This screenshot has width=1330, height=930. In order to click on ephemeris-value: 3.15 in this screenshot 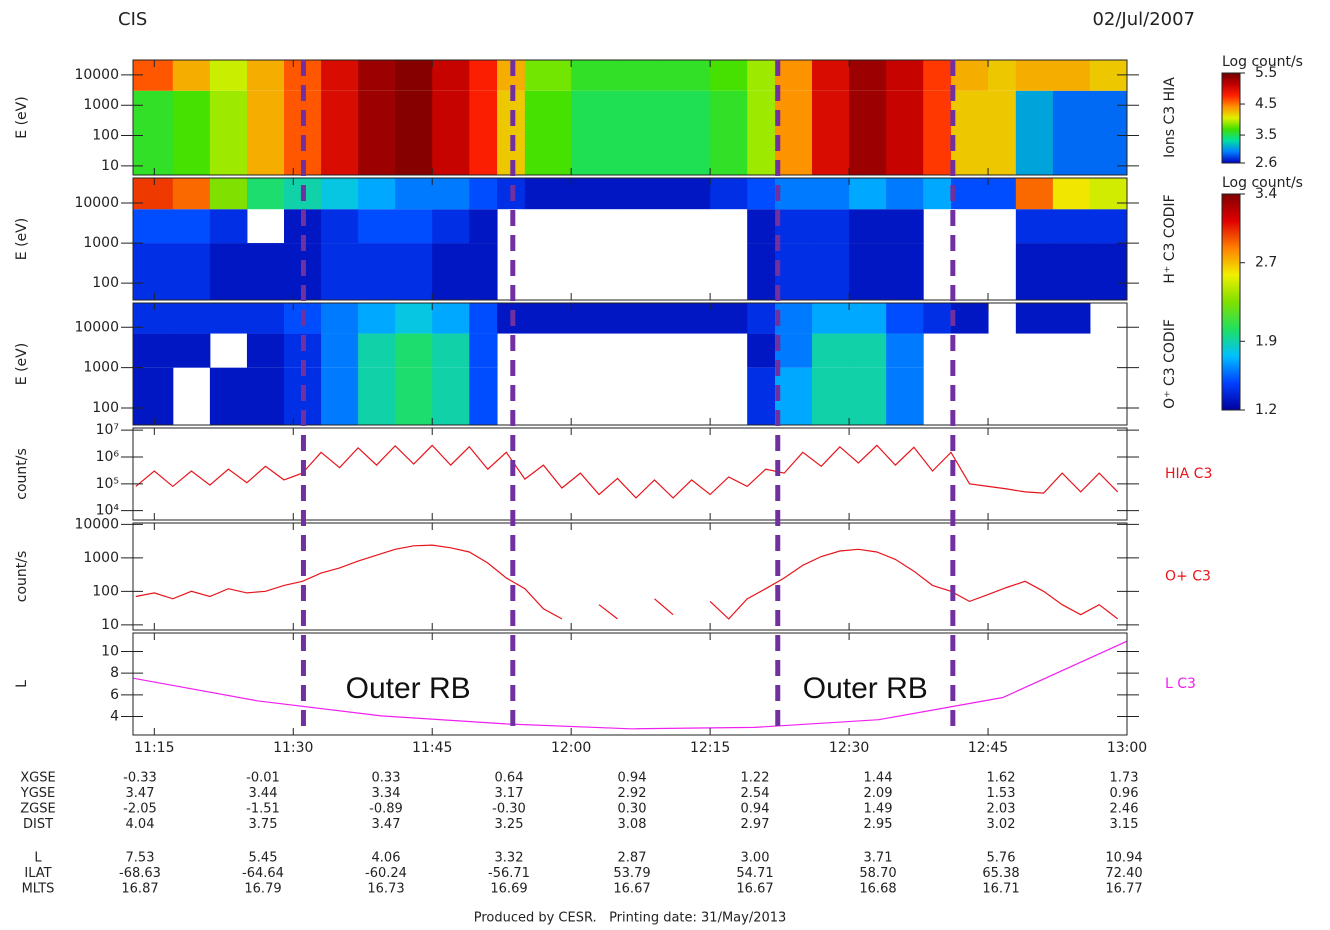, I will do `click(1124, 824)`.